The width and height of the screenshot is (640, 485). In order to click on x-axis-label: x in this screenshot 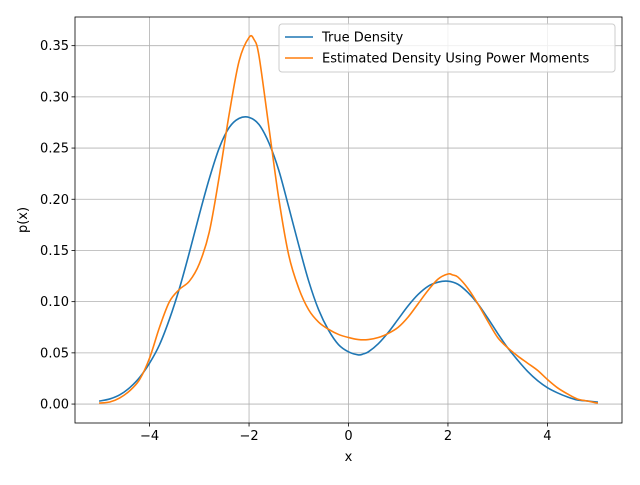, I will do `click(349, 457)`.